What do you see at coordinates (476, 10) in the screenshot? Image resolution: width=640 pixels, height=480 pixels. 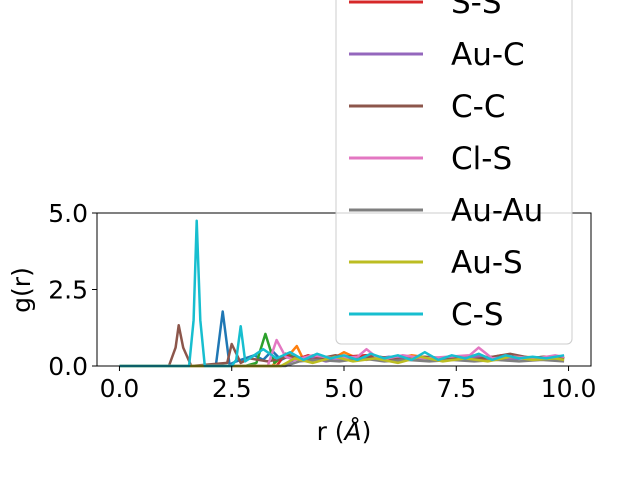 I see `legend-label-s-s: S-S` at bounding box center [476, 10].